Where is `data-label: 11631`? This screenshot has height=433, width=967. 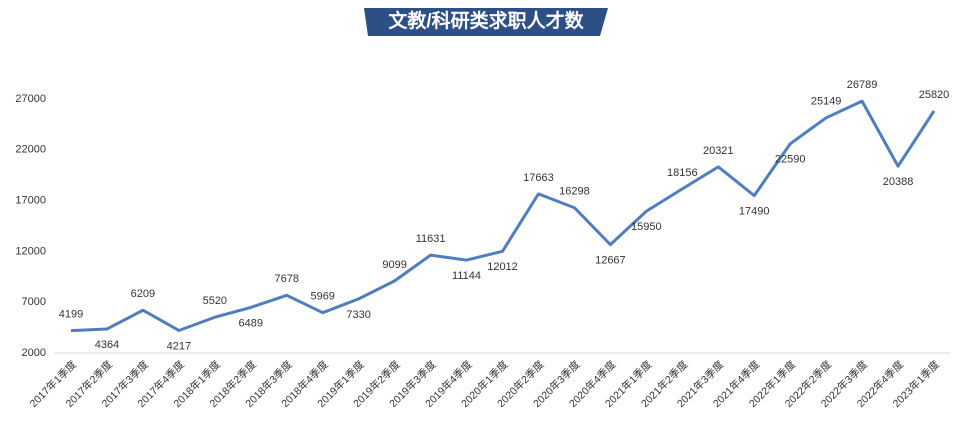 data-label: 11631 is located at coordinates (431, 239).